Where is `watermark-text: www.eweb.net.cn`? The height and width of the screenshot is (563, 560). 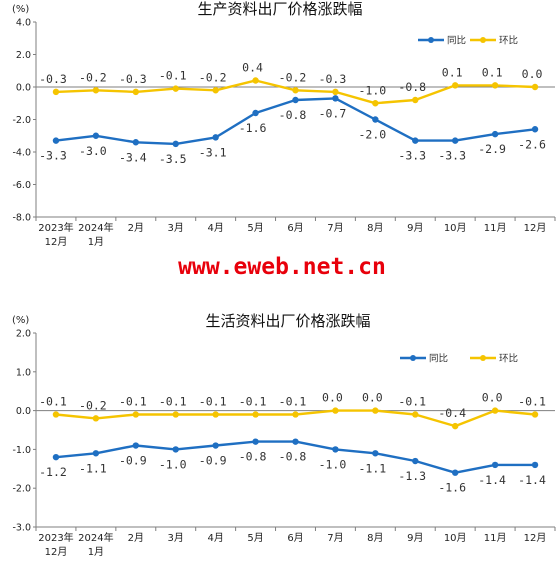
watermark-text: www.eweb.net.cn is located at coordinates (282, 267).